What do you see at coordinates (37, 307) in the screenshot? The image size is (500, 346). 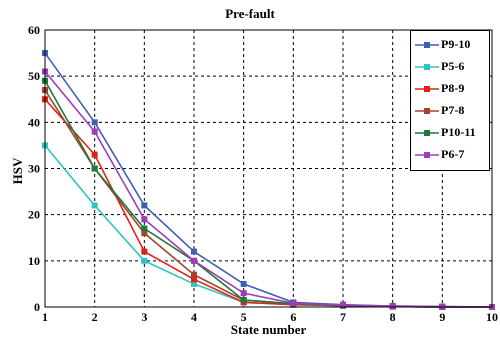 I see `y-tick-label: 0` at bounding box center [37, 307].